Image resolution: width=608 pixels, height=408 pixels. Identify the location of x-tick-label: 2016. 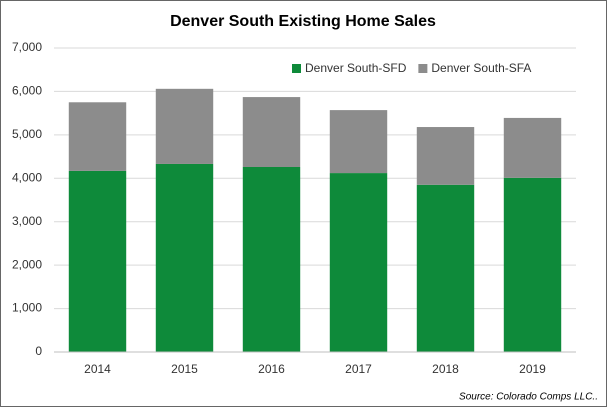
(271, 369).